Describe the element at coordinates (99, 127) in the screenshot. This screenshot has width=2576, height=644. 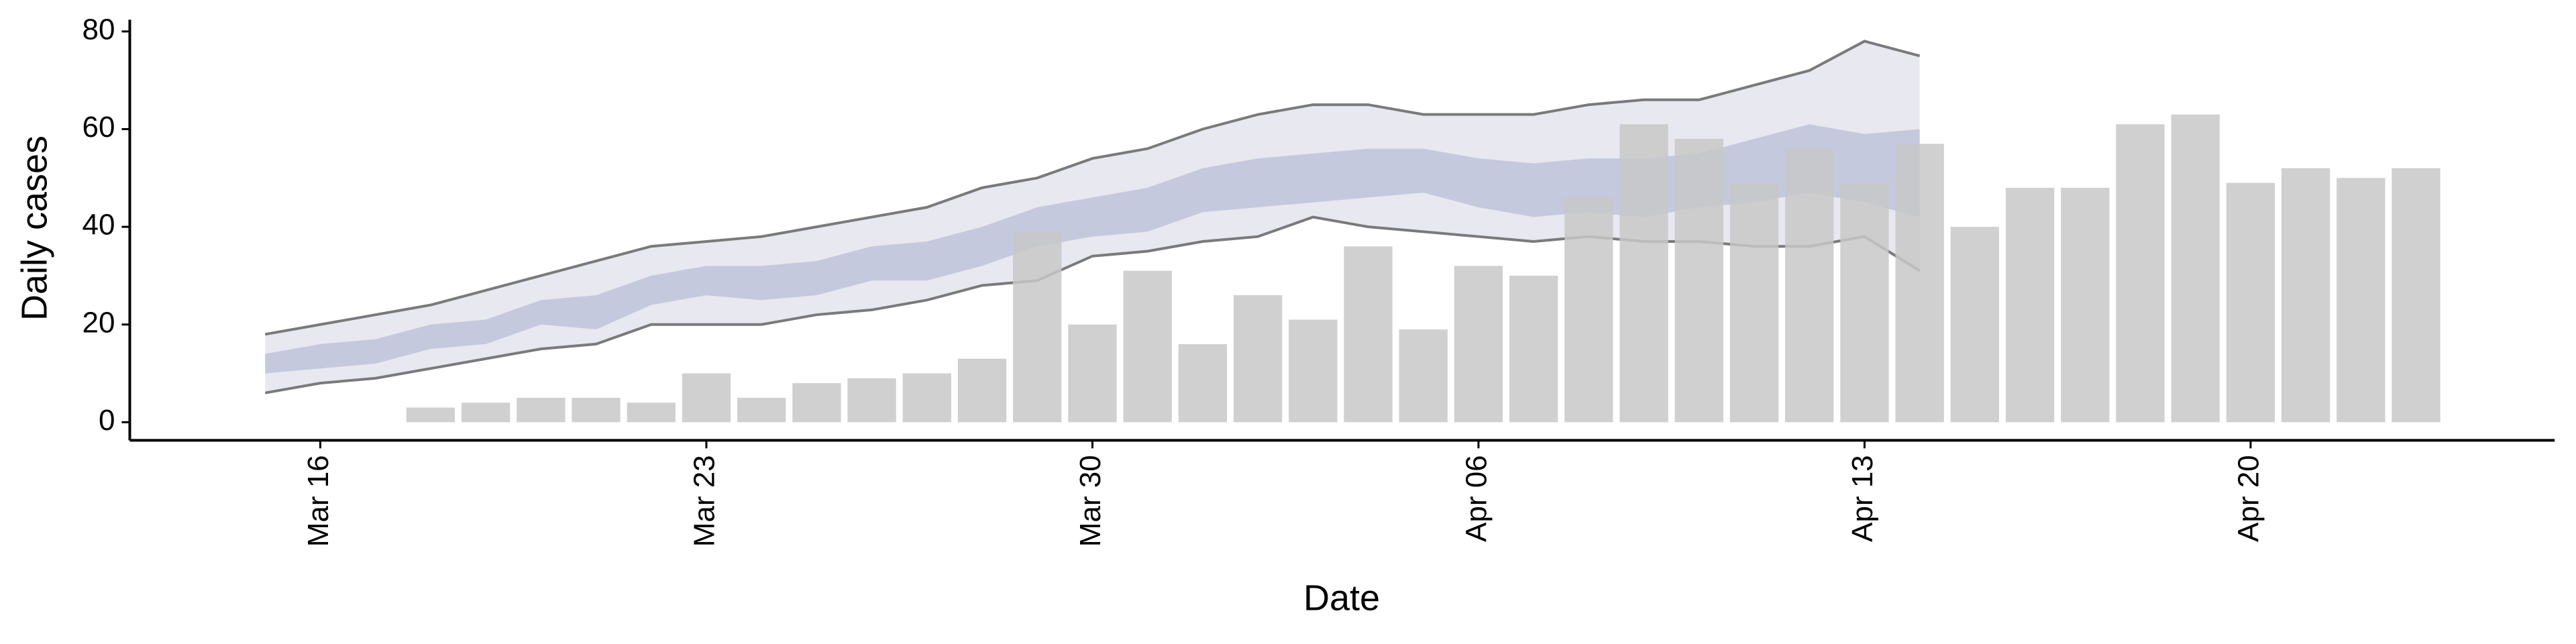
I see `y-tick-label: 60` at that location.